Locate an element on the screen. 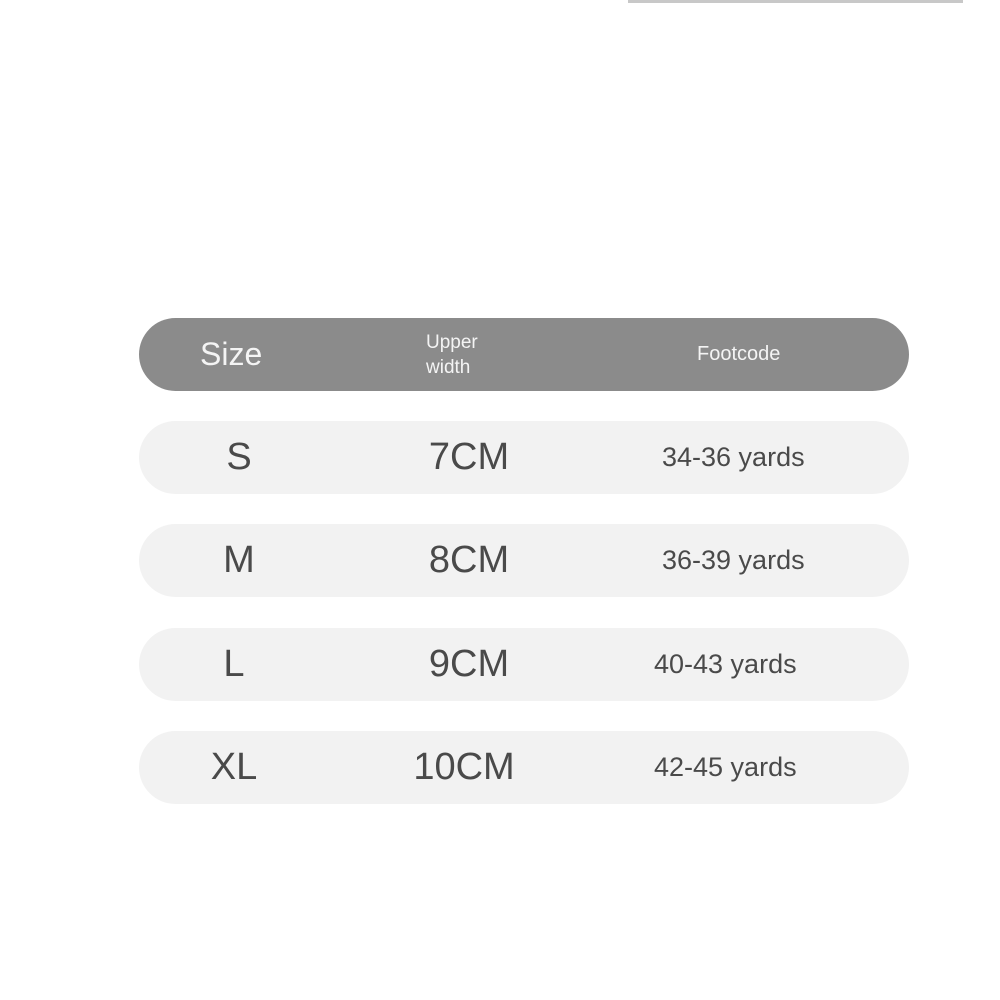  table-row: L 9CM 40-43 yards is located at coordinates (524, 664).